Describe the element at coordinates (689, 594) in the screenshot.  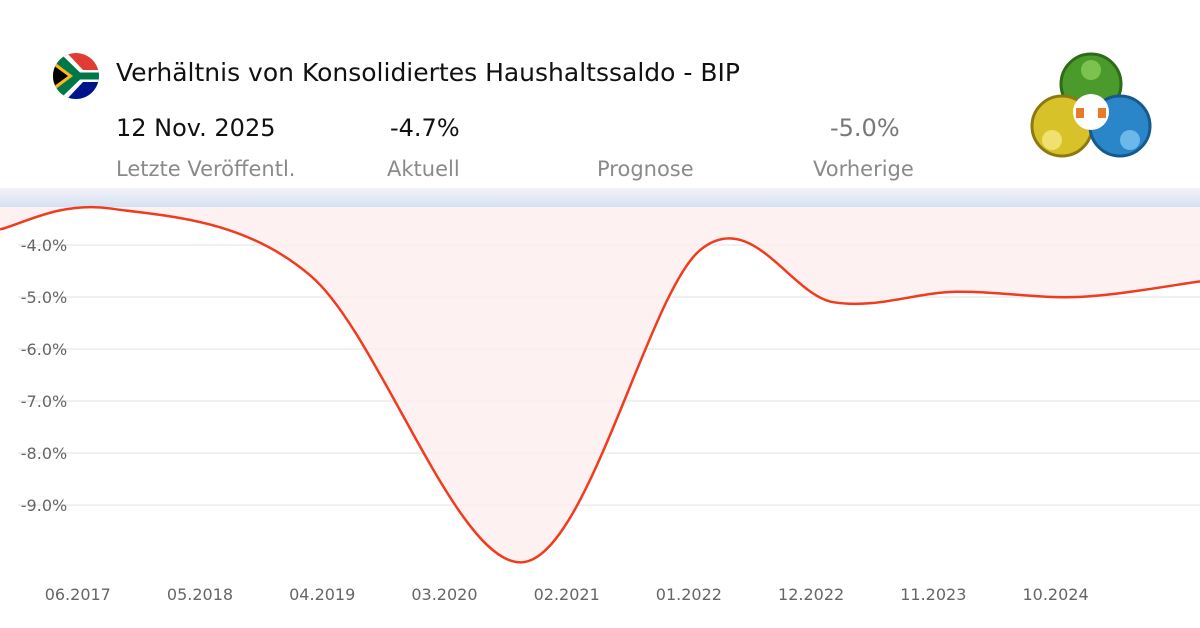
I see `x-tick-label: 01.2022` at that location.